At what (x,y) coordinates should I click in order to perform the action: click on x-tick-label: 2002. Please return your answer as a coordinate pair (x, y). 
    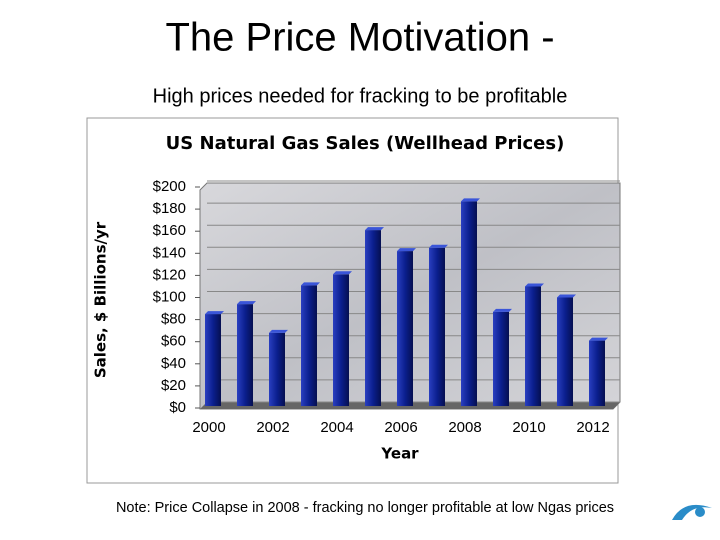
    Looking at the image, I should click on (272, 427).